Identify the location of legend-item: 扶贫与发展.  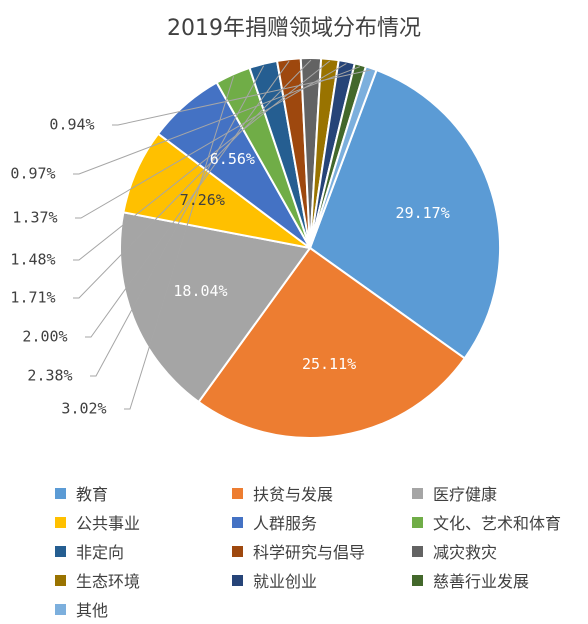
(282, 493).